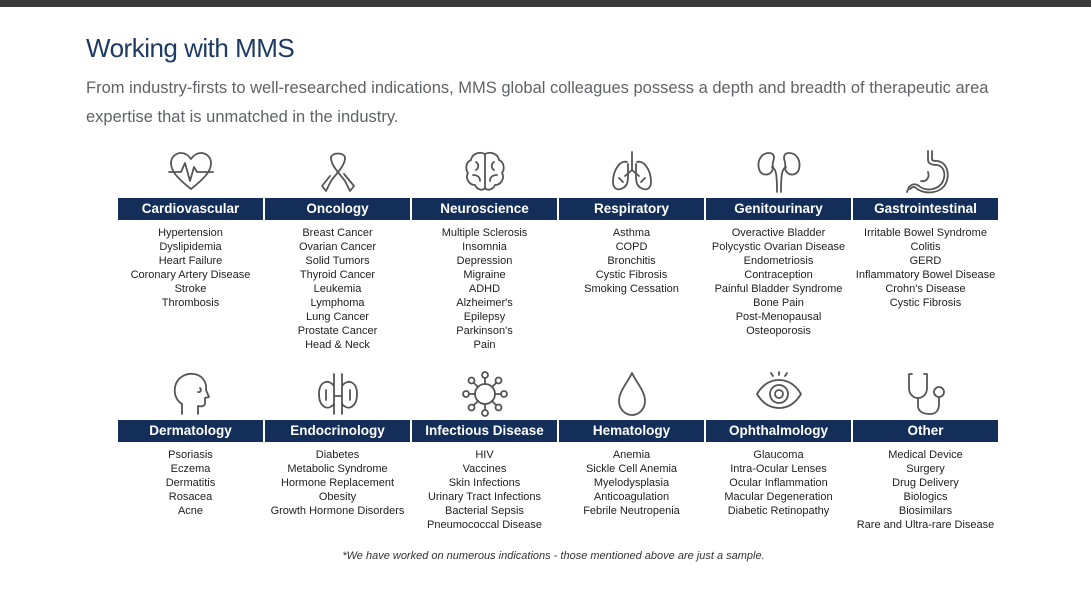 This screenshot has width=1091, height=596. What do you see at coordinates (484, 511) in the screenshot?
I see `list-item: Bacterial Sepsis` at bounding box center [484, 511].